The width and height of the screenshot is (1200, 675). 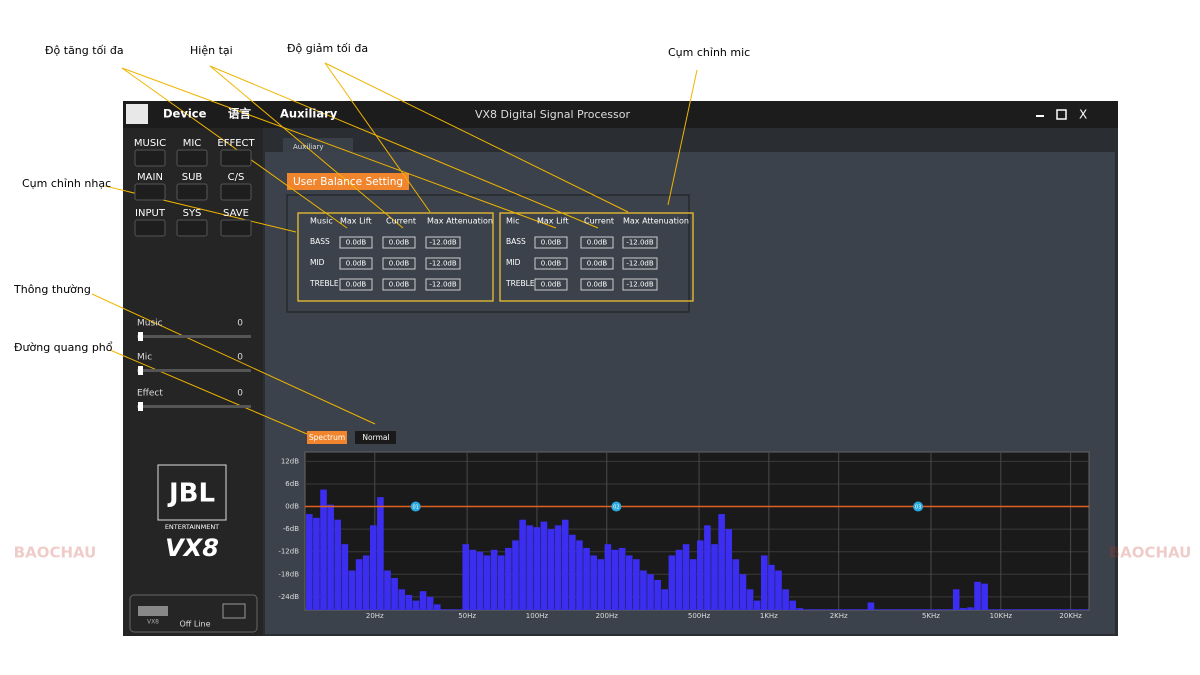 What do you see at coordinates (84, 50) in the screenshot?
I see `annotation: Độ tăng tối đa` at bounding box center [84, 50].